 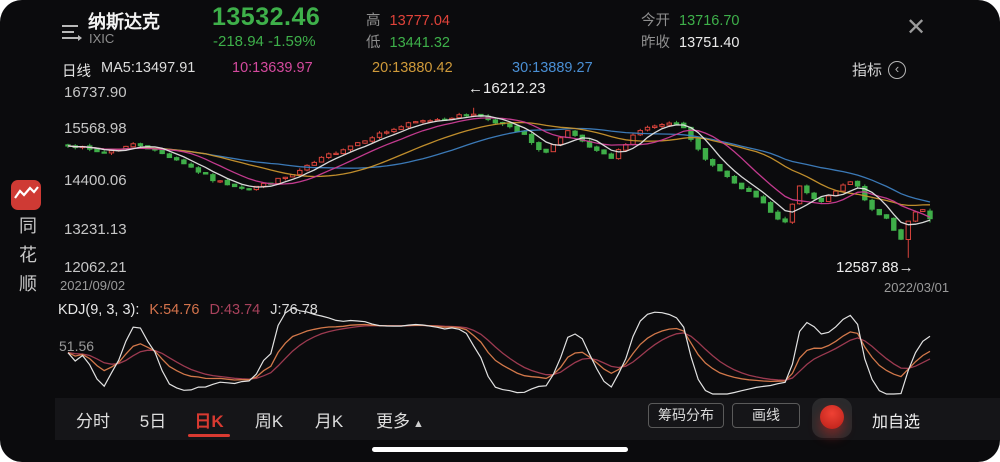 I want to click on caret-up-icon: ▲, so click(x=418, y=424).